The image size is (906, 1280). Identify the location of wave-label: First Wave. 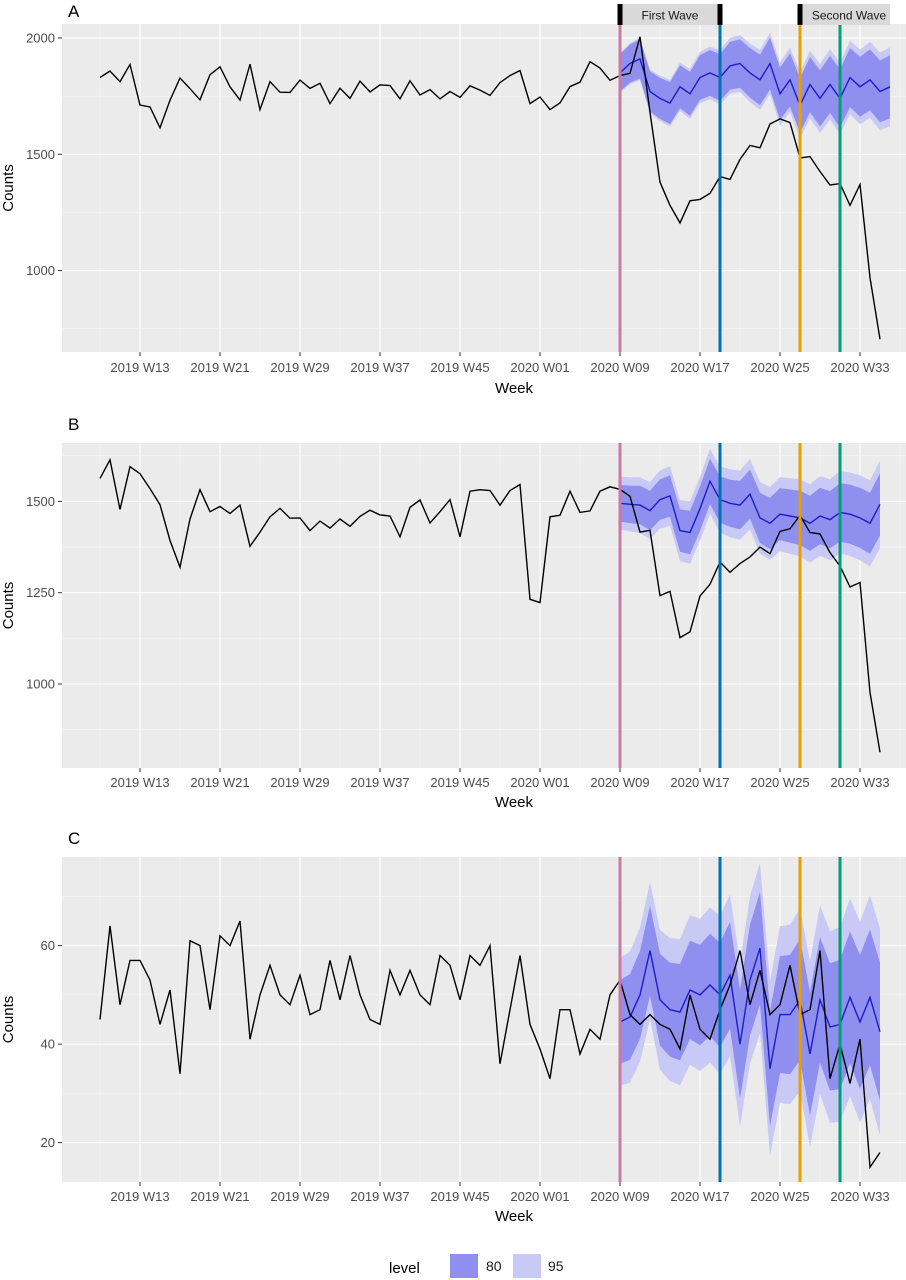
(670, 16).